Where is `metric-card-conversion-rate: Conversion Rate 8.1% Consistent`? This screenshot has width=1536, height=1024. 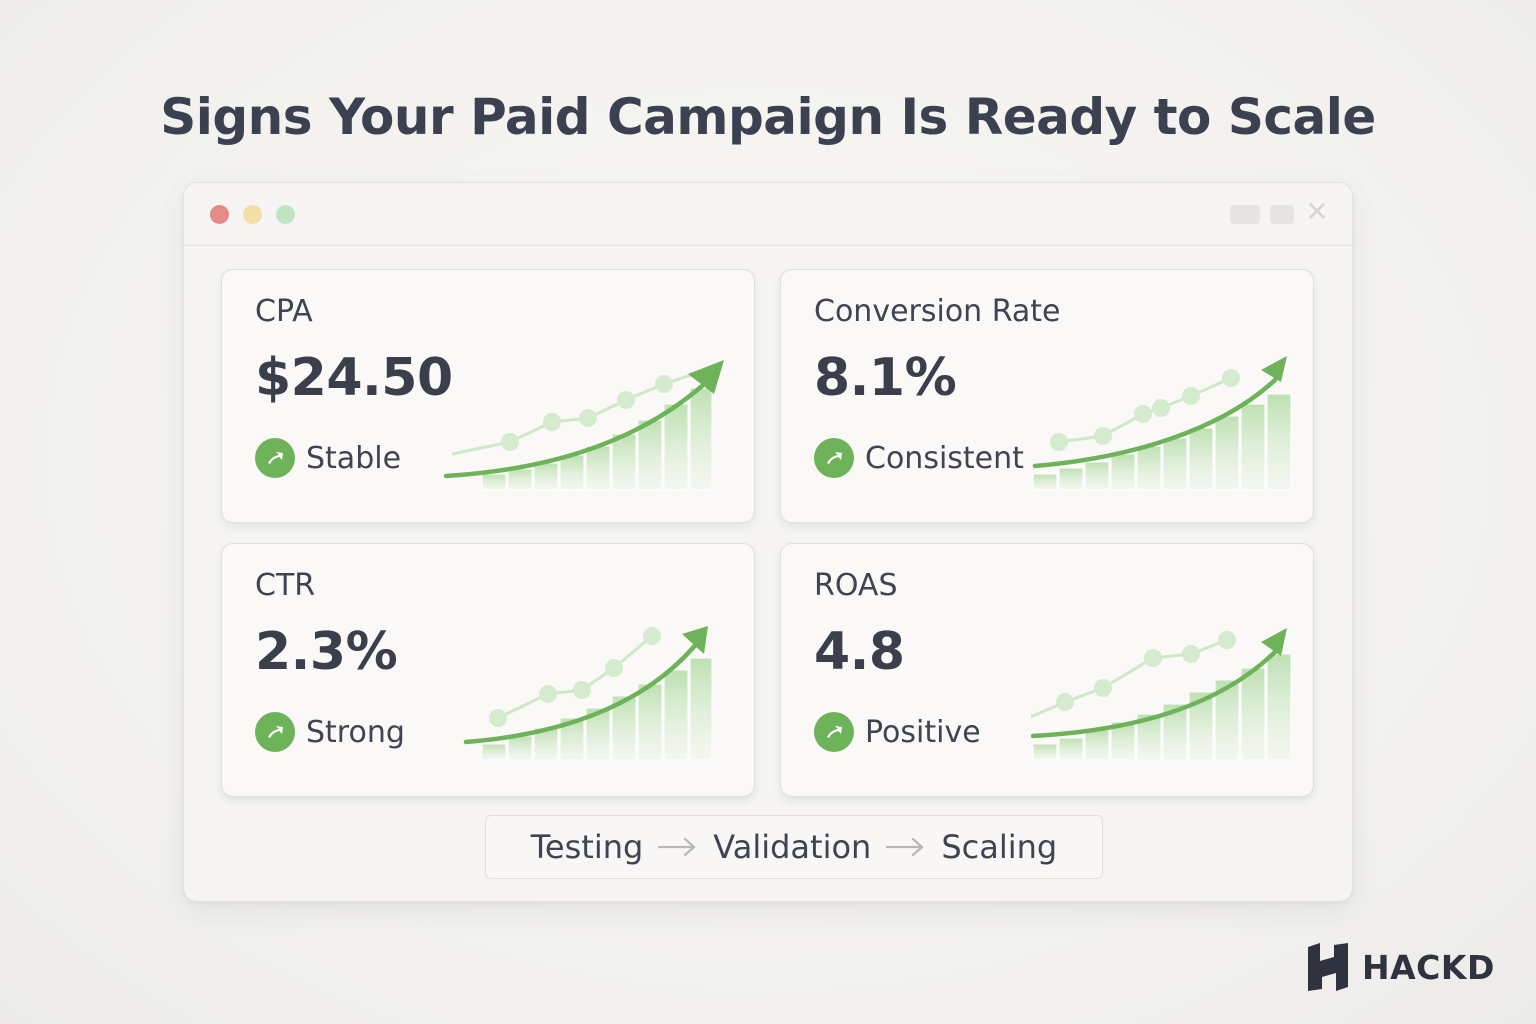
metric-card-conversion-rate: Conversion Rate 8.1% Consistent is located at coordinates (1047, 396).